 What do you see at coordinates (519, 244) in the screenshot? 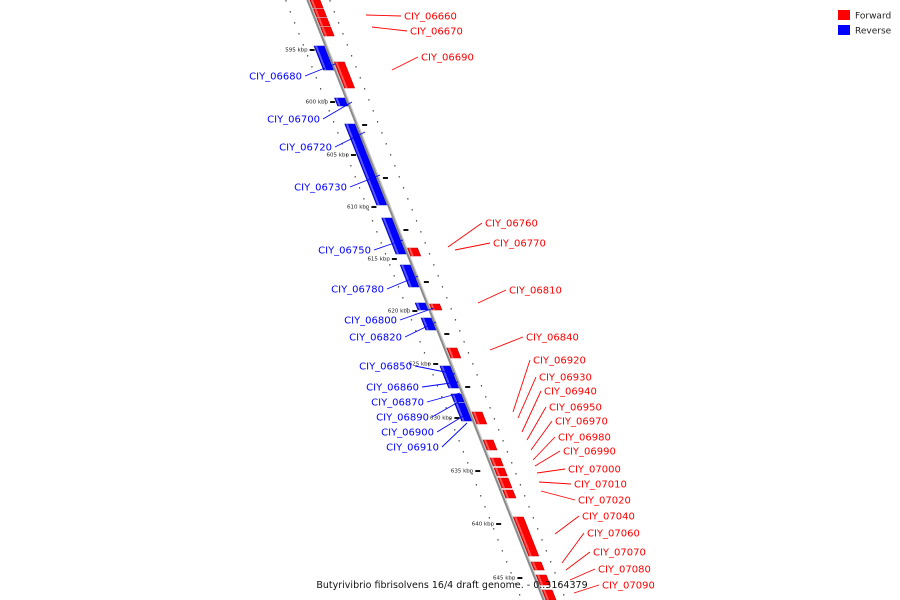
I see `forward-gene-label: CIY_06770` at bounding box center [519, 244].